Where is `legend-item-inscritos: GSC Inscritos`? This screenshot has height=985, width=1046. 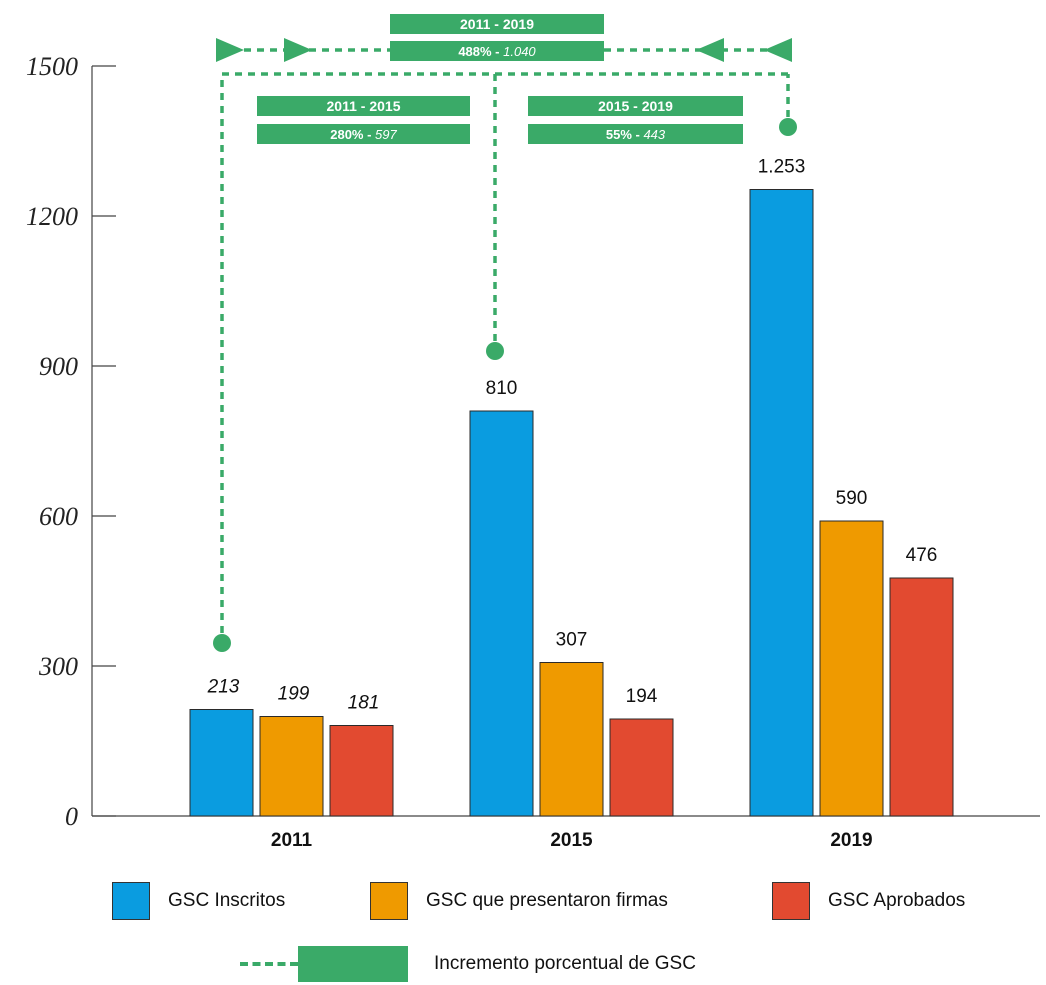 legend-item-inscritos: GSC Inscritos is located at coordinates (198, 901).